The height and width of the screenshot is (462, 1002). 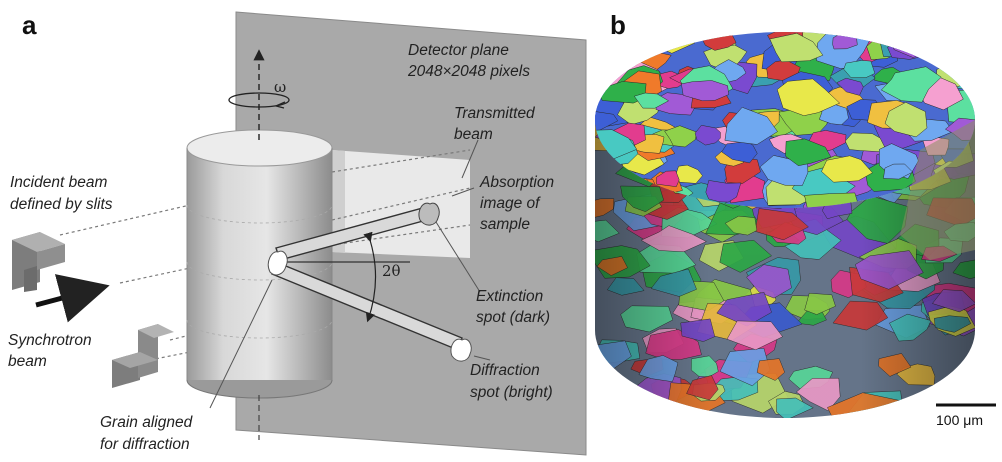 What do you see at coordinates (280, 105) in the screenshot?
I see `omega-arrowhead` at bounding box center [280, 105].